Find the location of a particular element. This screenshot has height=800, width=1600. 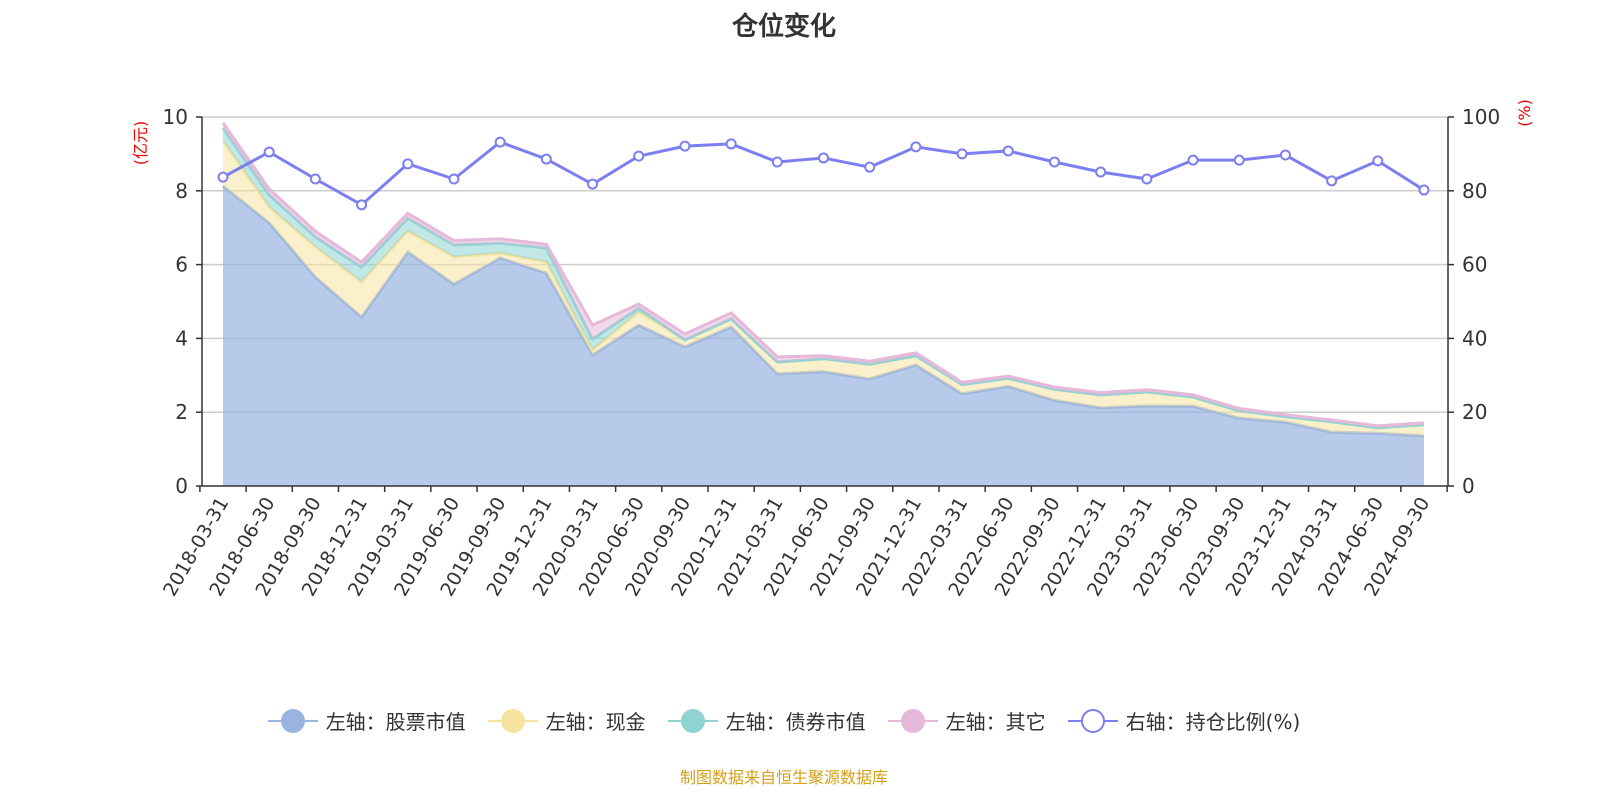

ratio-line is located at coordinates (823, 173).